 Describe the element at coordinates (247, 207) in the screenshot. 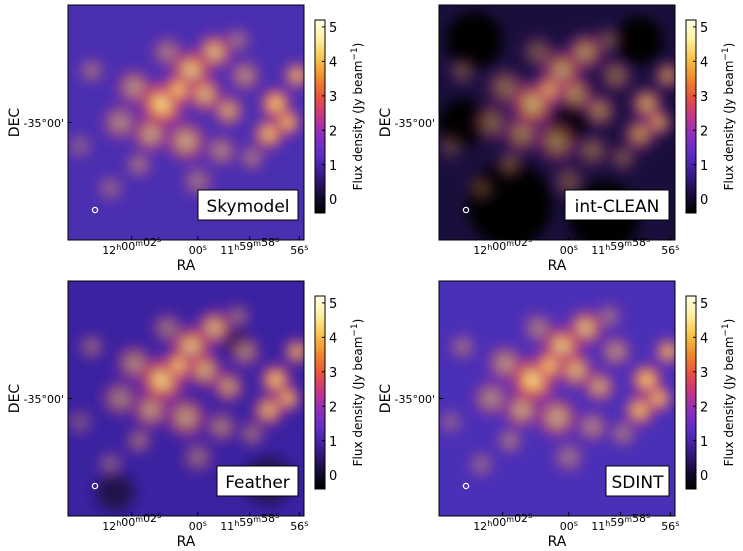

I see `panel-label: Skymodel` at that location.